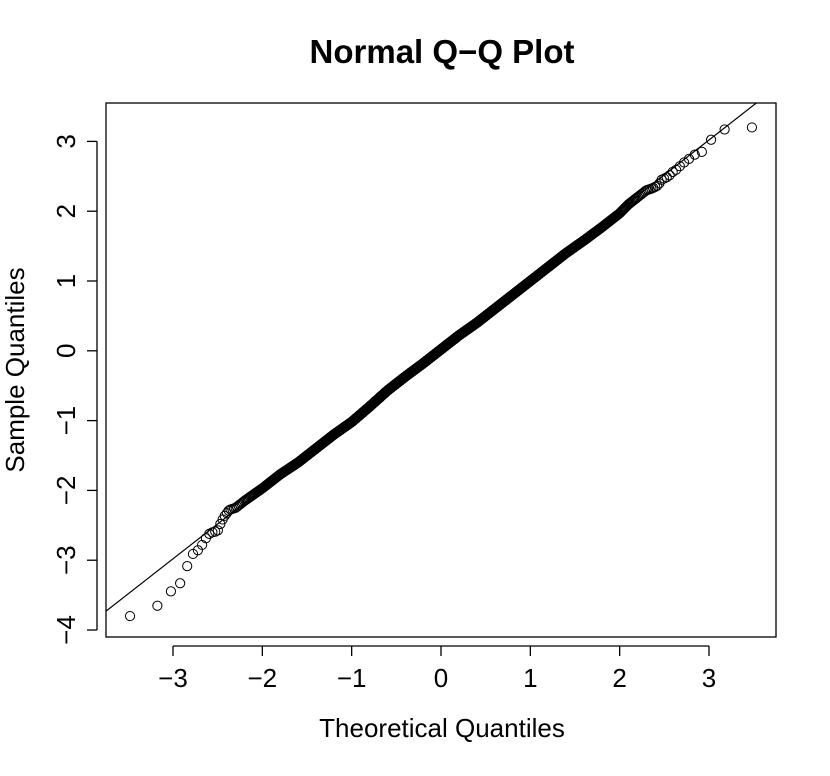  I want to click on y-tick-label: −3, so click(66, 560).